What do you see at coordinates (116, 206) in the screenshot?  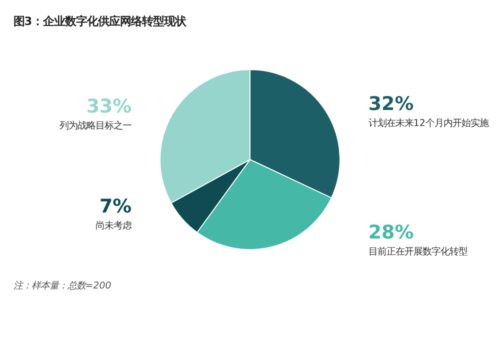 I see `data-label: 7%` at bounding box center [116, 206].